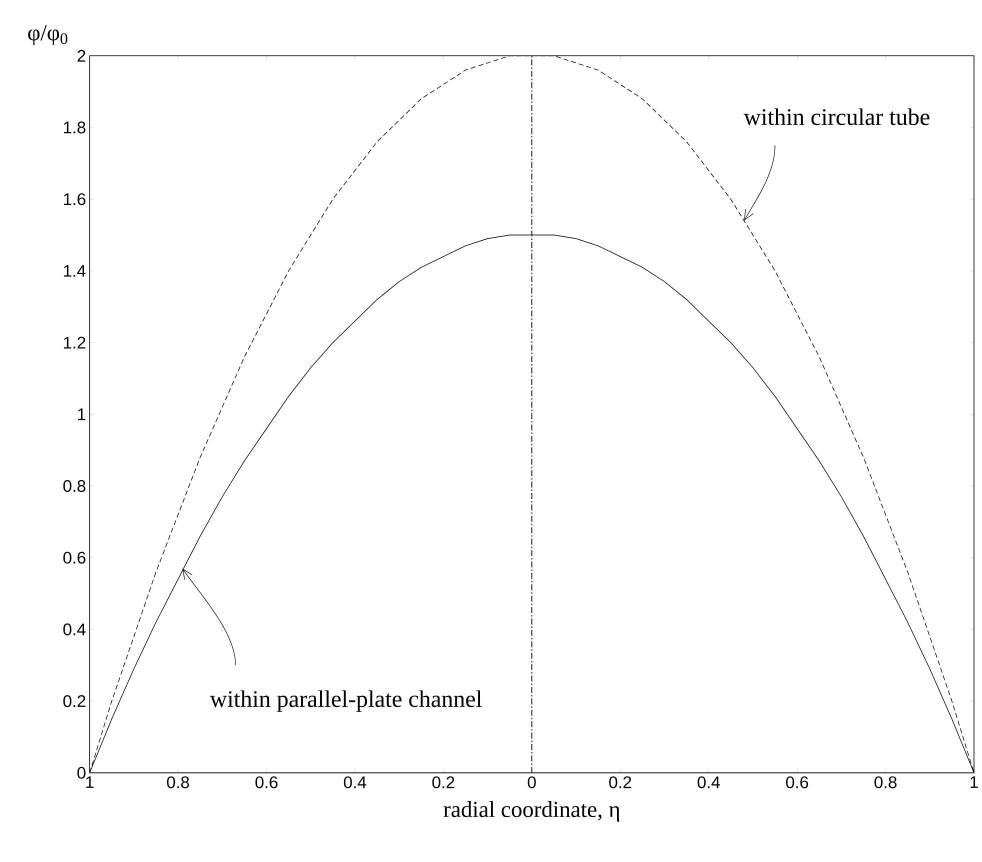 The width and height of the screenshot is (982, 862). What do you see at coordinates (75, 198) in the screenshot?
I see `y-tick-label: 1.6` at bounding box center [75, 198].